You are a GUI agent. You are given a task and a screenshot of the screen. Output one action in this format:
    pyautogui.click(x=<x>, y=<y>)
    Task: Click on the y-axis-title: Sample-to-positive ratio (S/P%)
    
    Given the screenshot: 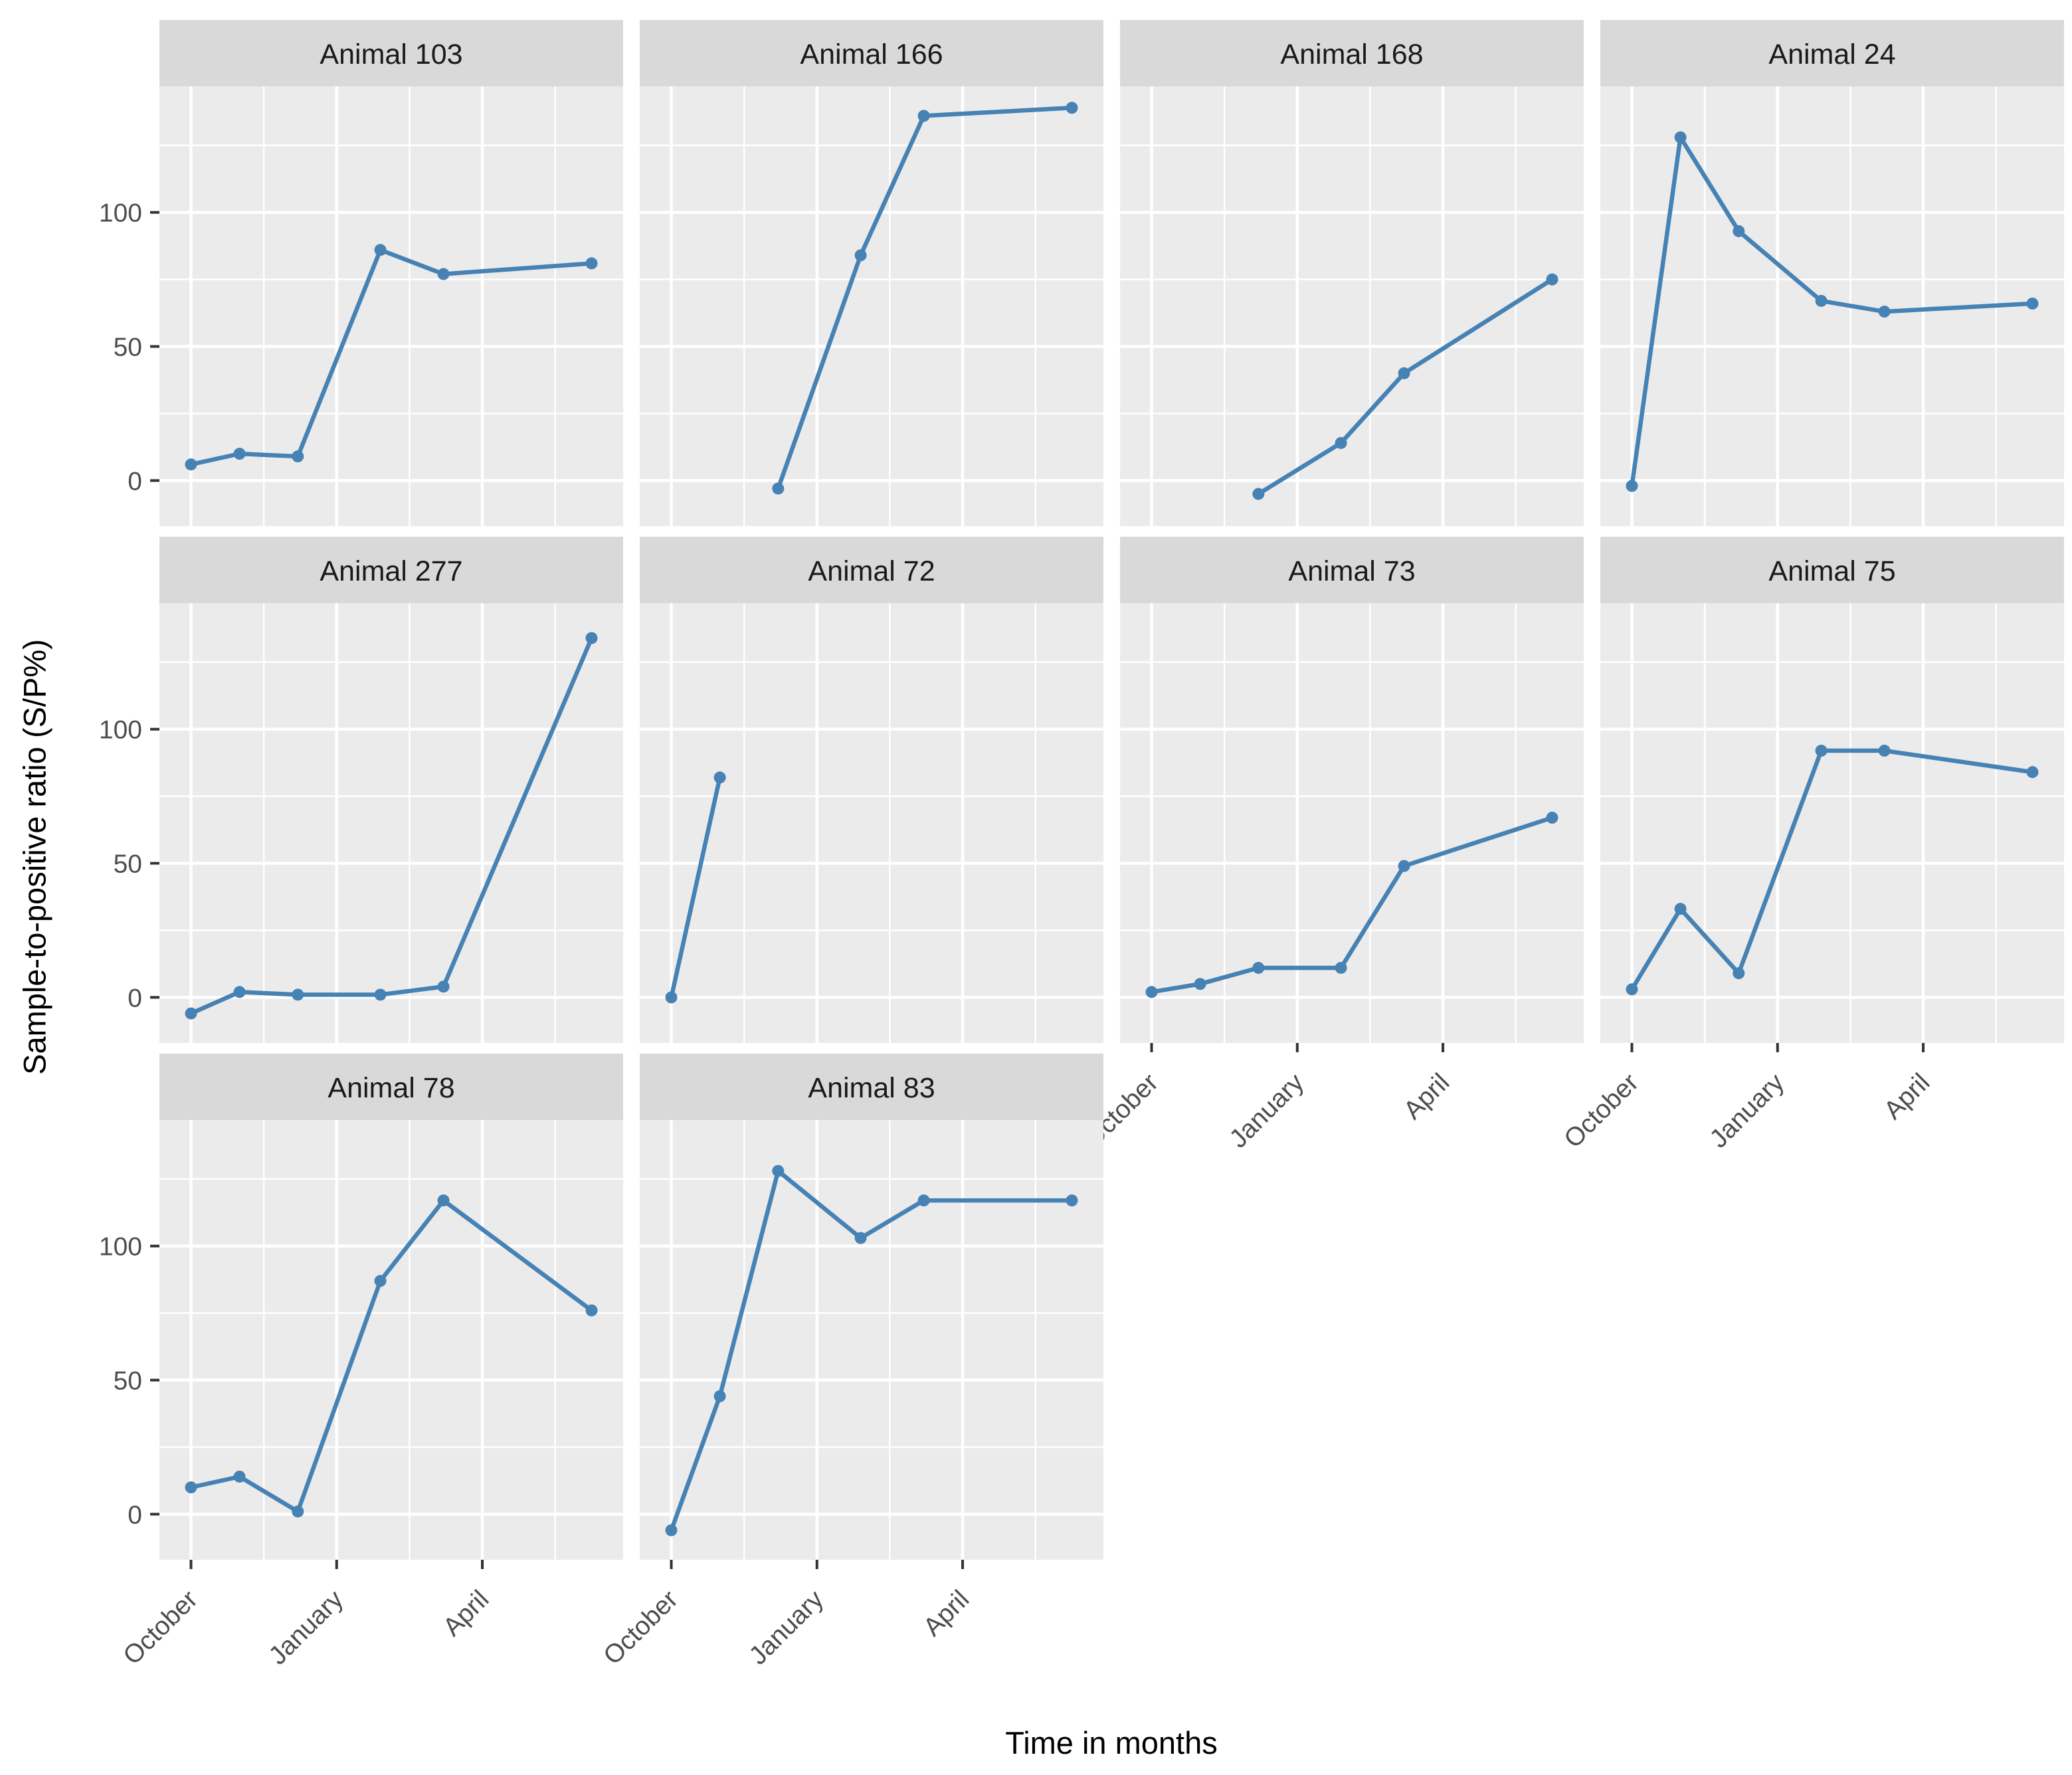 What is the action you would take?
    pyautogui.click(x=34, y=857)
    